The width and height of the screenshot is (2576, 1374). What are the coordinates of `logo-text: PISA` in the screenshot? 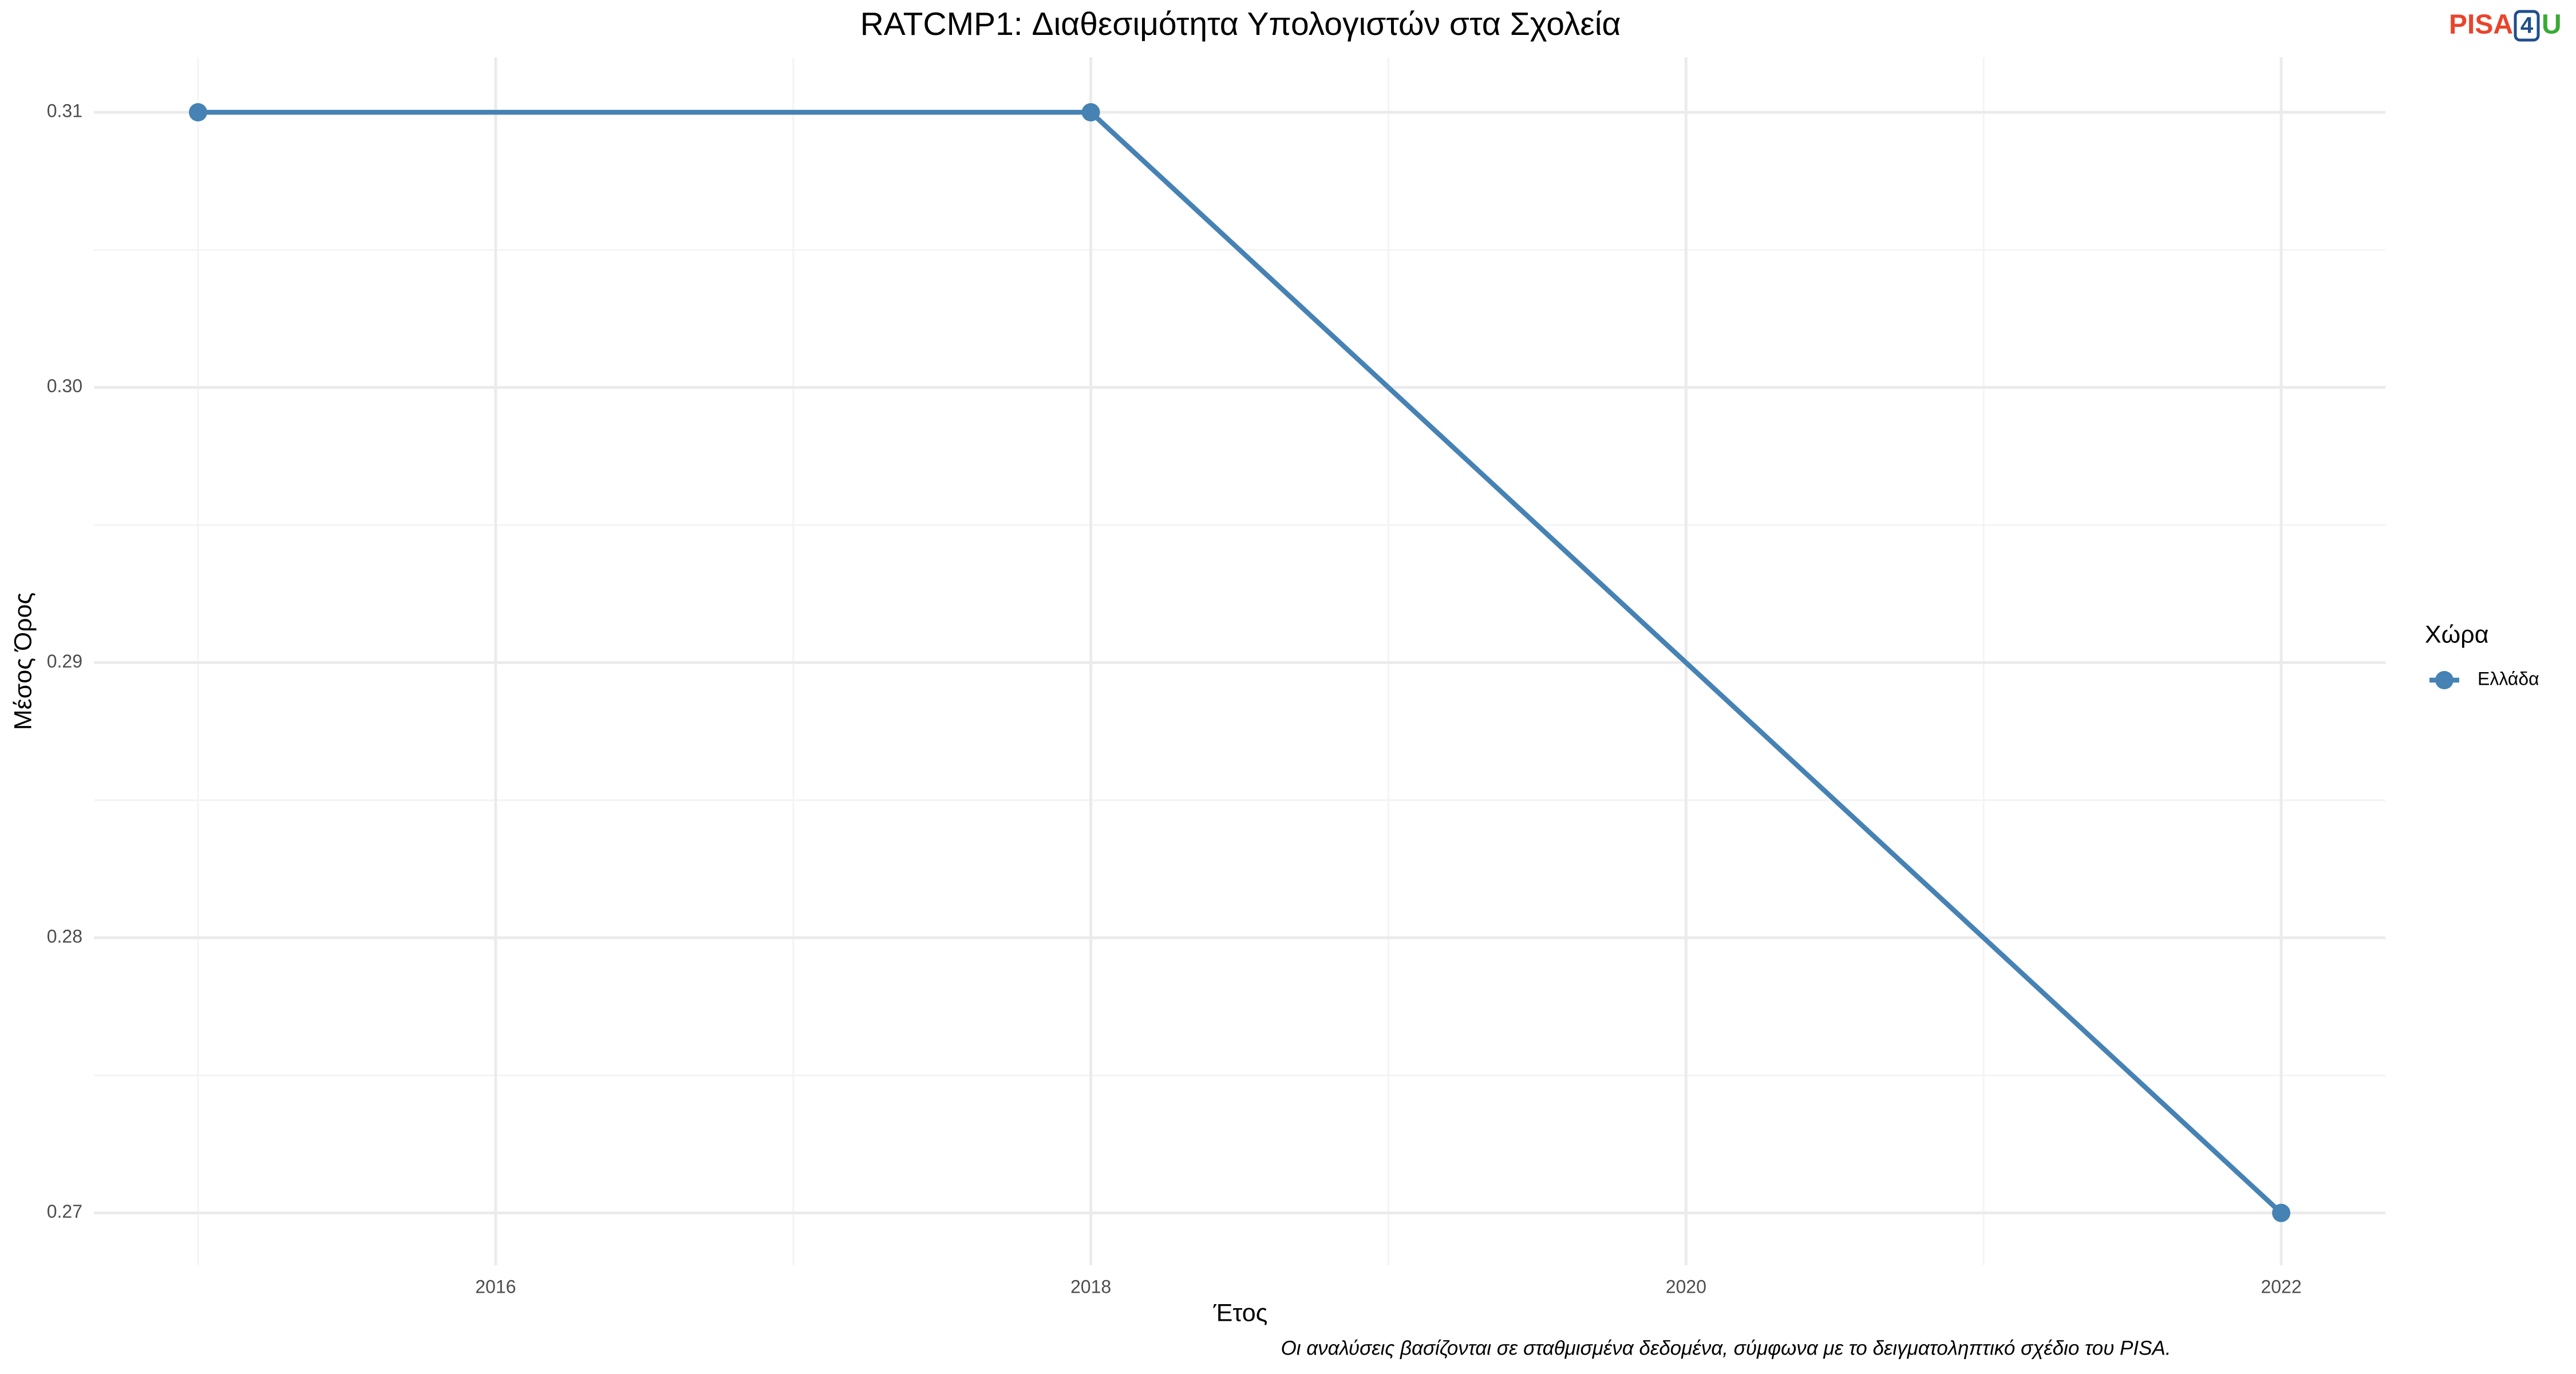 It's located at (2481, 25).